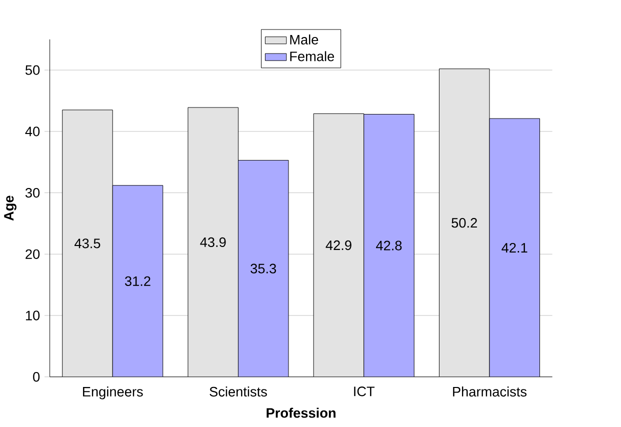 This screenshot has width=621, height=427. I want to click on data-label: 42.9, so click(339, 245).